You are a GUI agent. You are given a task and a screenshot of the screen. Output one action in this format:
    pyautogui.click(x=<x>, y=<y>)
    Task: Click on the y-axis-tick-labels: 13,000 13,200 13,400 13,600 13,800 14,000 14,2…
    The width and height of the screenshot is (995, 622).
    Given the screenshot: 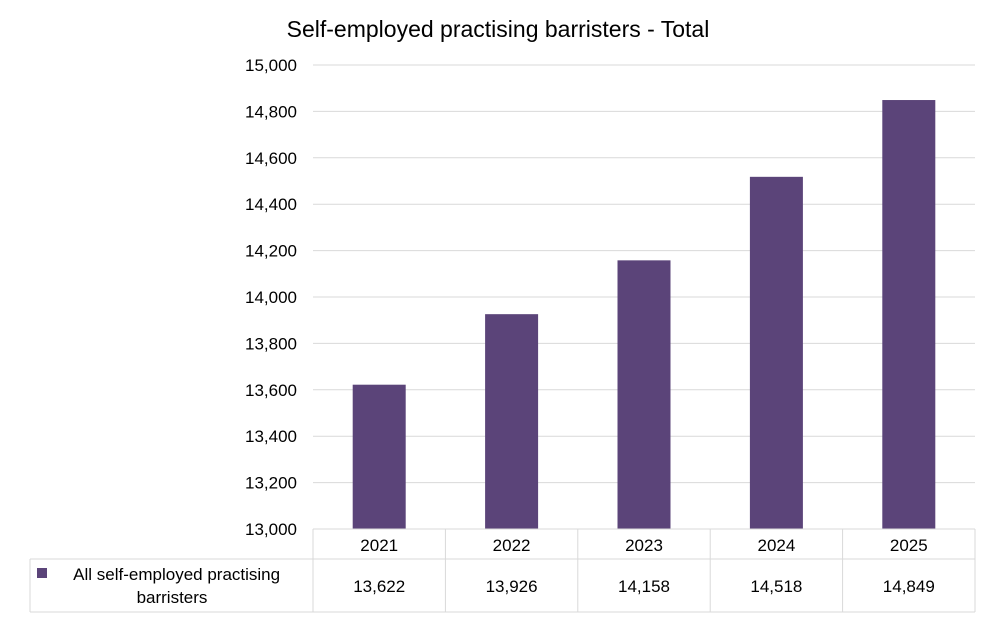 What is the action you would take?
    pyautogui.click(x=271, y=297)
    